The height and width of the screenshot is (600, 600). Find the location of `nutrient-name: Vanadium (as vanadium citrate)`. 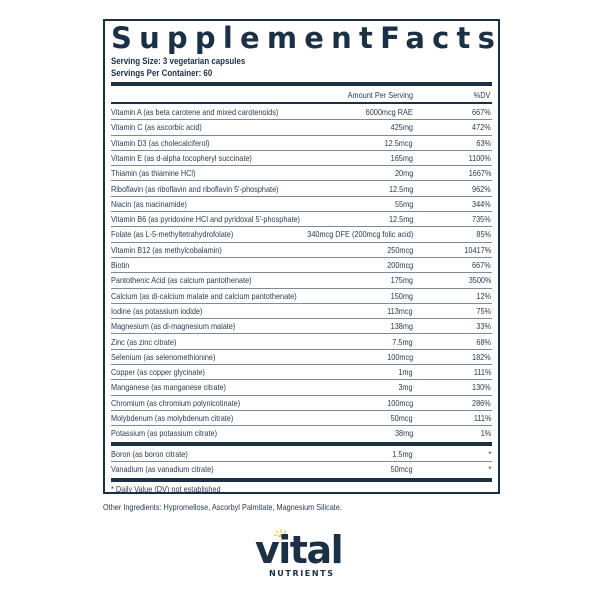

nutrient-name: Vanadium (as vanadium citrate) is located at coordinates (162, 469).